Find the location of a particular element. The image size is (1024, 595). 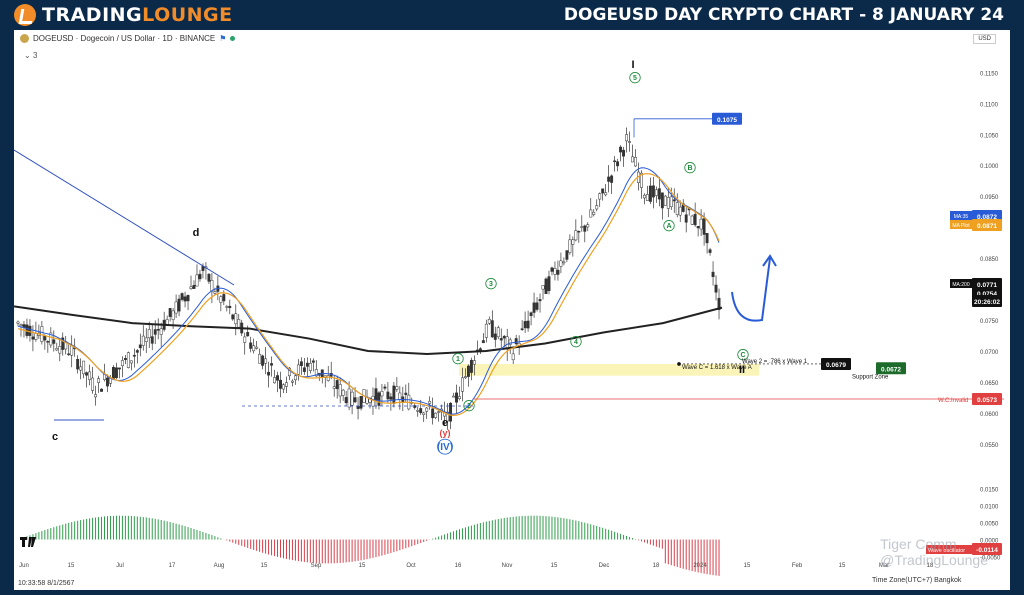

wave-label: 2 is located at coordinates (469, 406).